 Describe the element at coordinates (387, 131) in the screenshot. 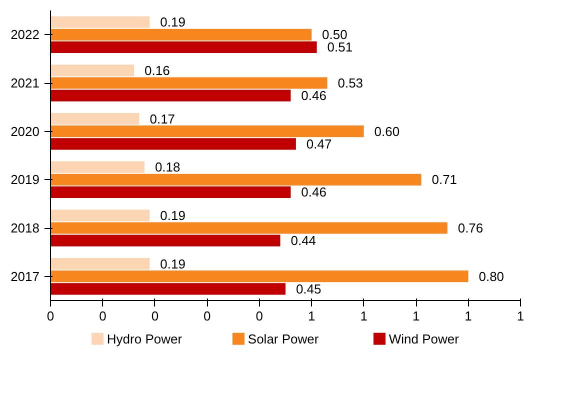

I see `data-label: 0.60` at that location.